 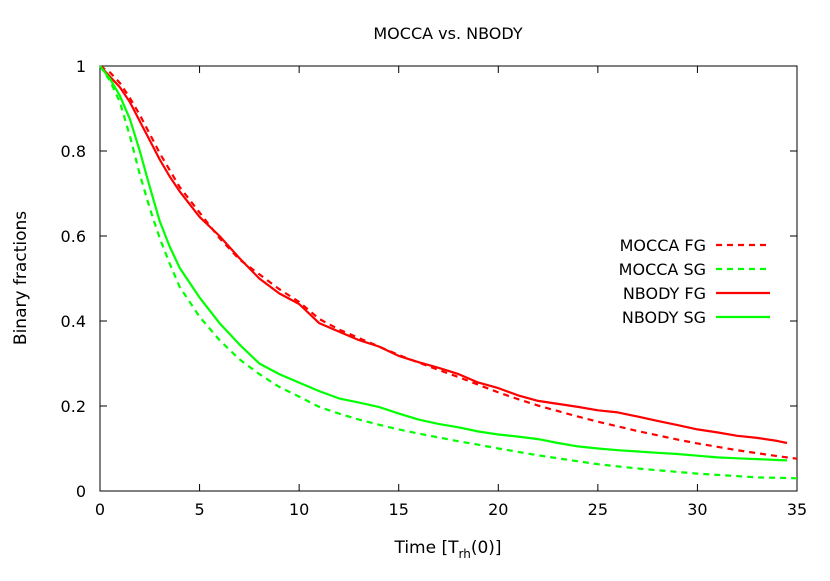 What do you see at coordinates (426, 548) in the screenshot?
I see `x-axis-label-main: Time [T` at bounding box center [426, 548].